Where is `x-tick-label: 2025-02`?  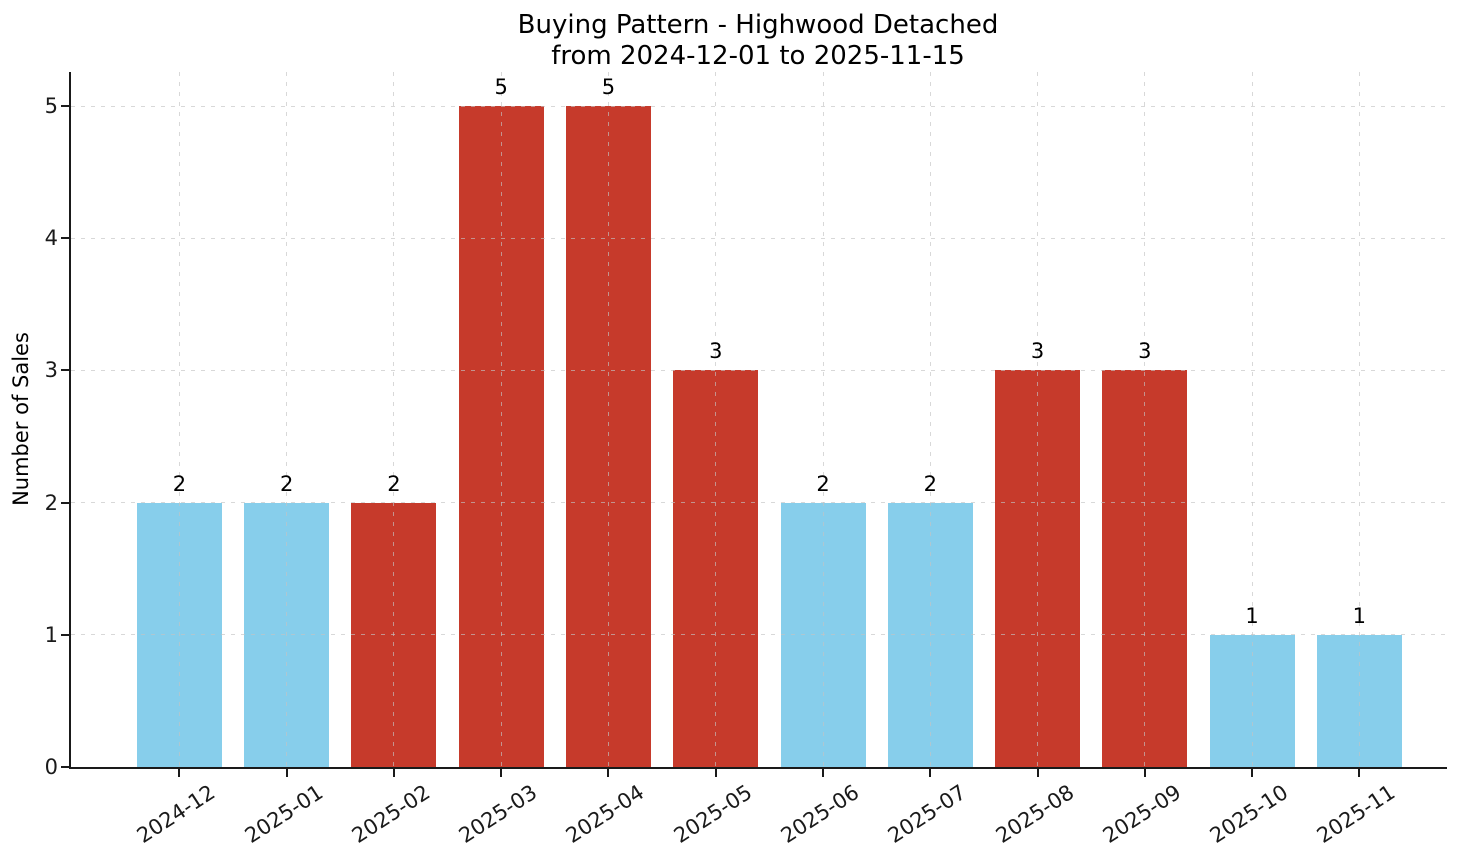
x-tick-label: 2025-02 is located at coordinates (391, 814).